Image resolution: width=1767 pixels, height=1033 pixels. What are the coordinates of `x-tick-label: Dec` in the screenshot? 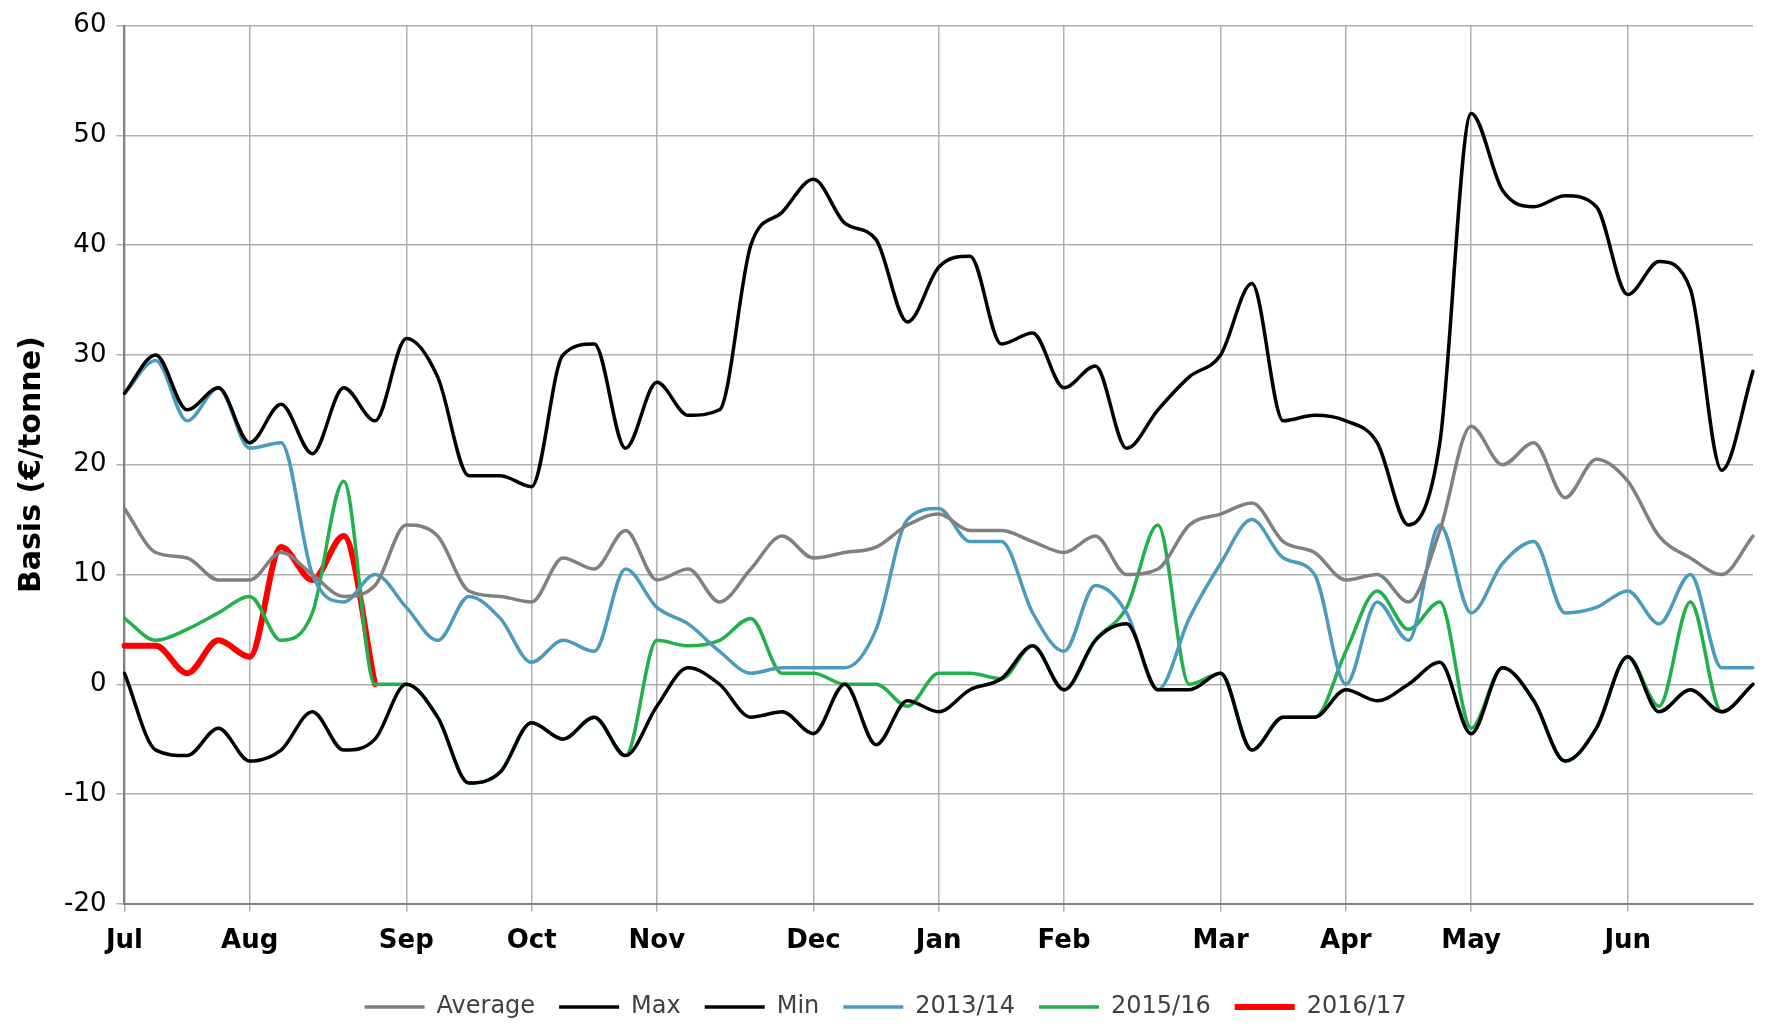 It's located at (813, 939).